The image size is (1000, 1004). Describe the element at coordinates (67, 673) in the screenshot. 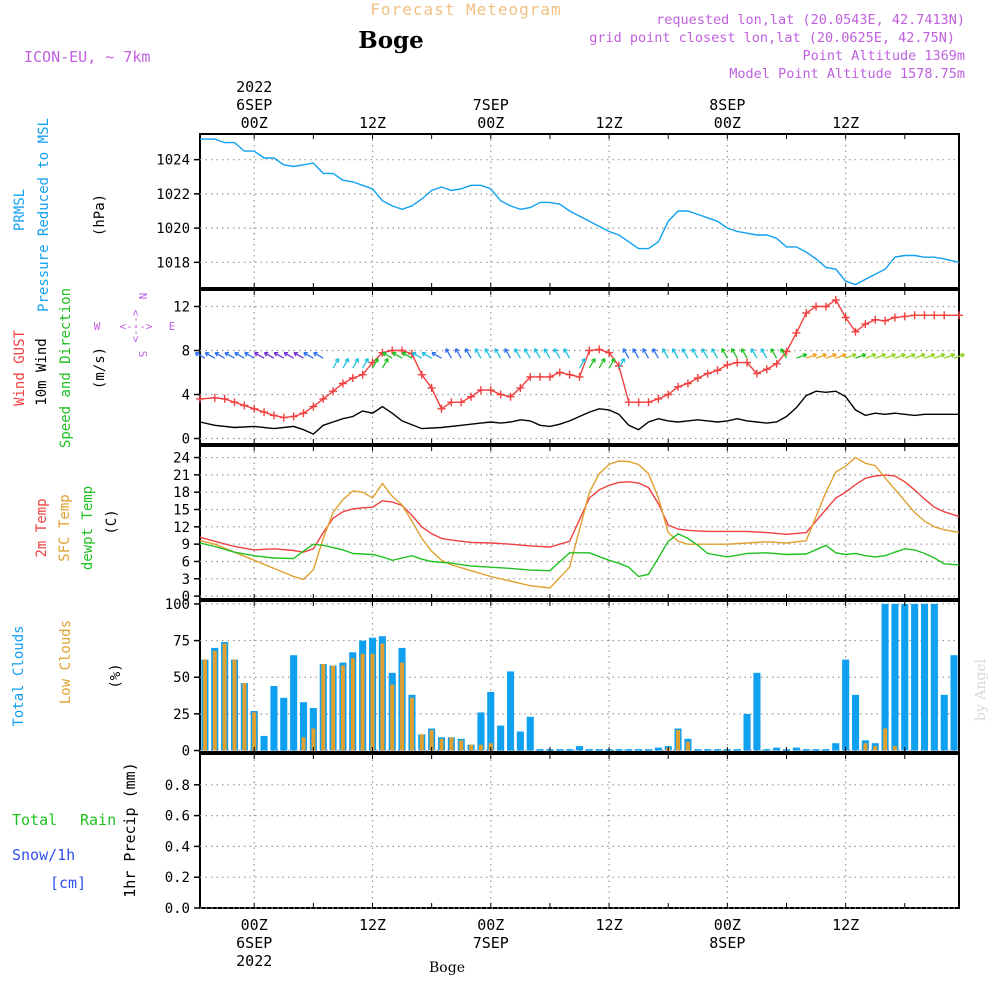

I see `cloud-label: Total Clouds Low Clouds (%)` at that location.